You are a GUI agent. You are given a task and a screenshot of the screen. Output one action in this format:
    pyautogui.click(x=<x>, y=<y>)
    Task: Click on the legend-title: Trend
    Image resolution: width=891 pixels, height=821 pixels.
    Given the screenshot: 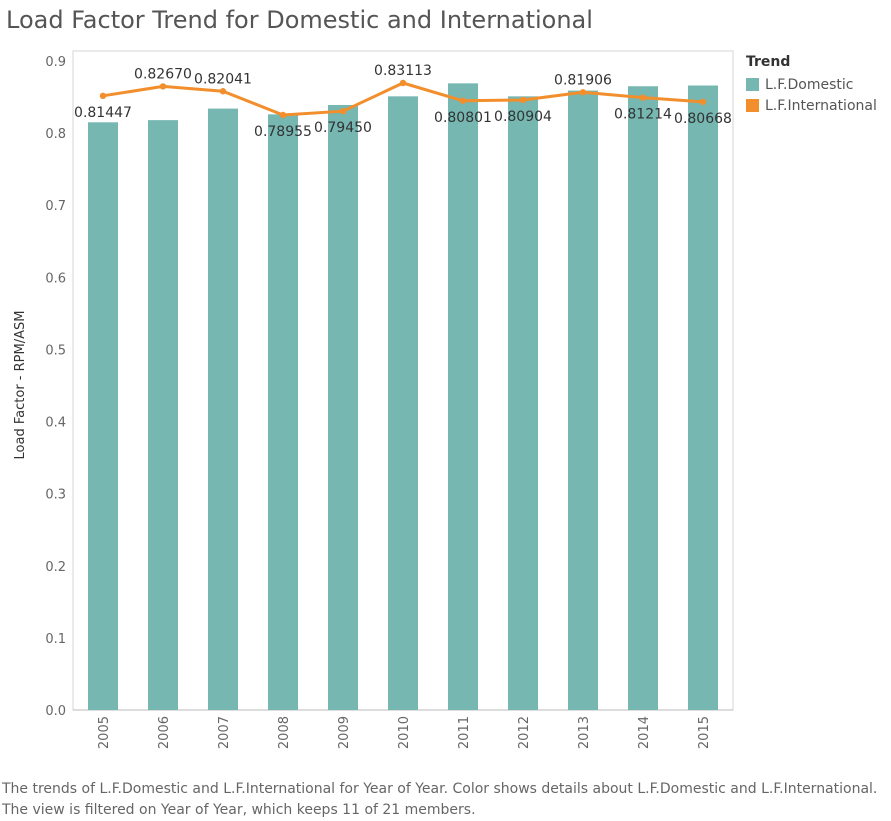 What is the action you would take?
    pyautogui.click(x=768, y=62)
    